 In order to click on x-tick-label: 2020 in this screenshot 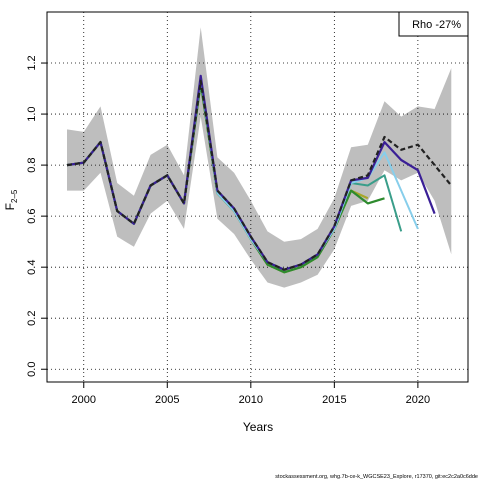, I will do `click(418, 400)`.